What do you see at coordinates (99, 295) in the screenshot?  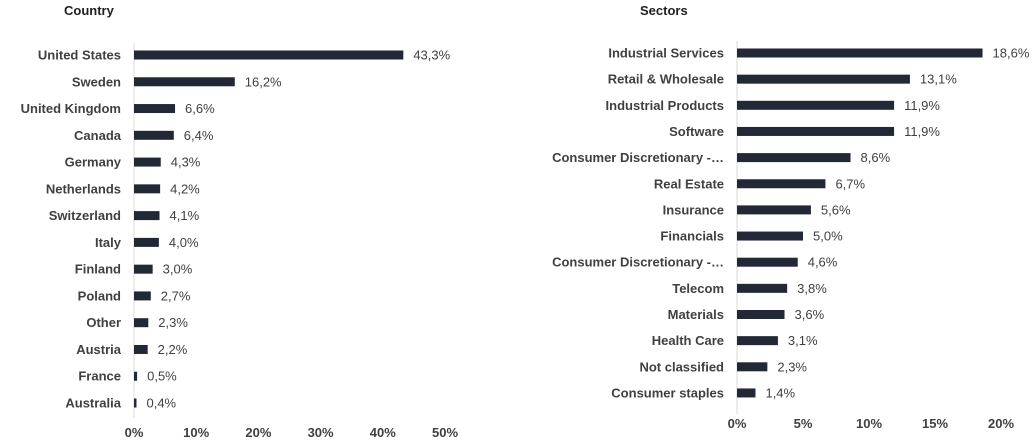 I see `country-category-label: Poland` at bounding box center [99, 295].